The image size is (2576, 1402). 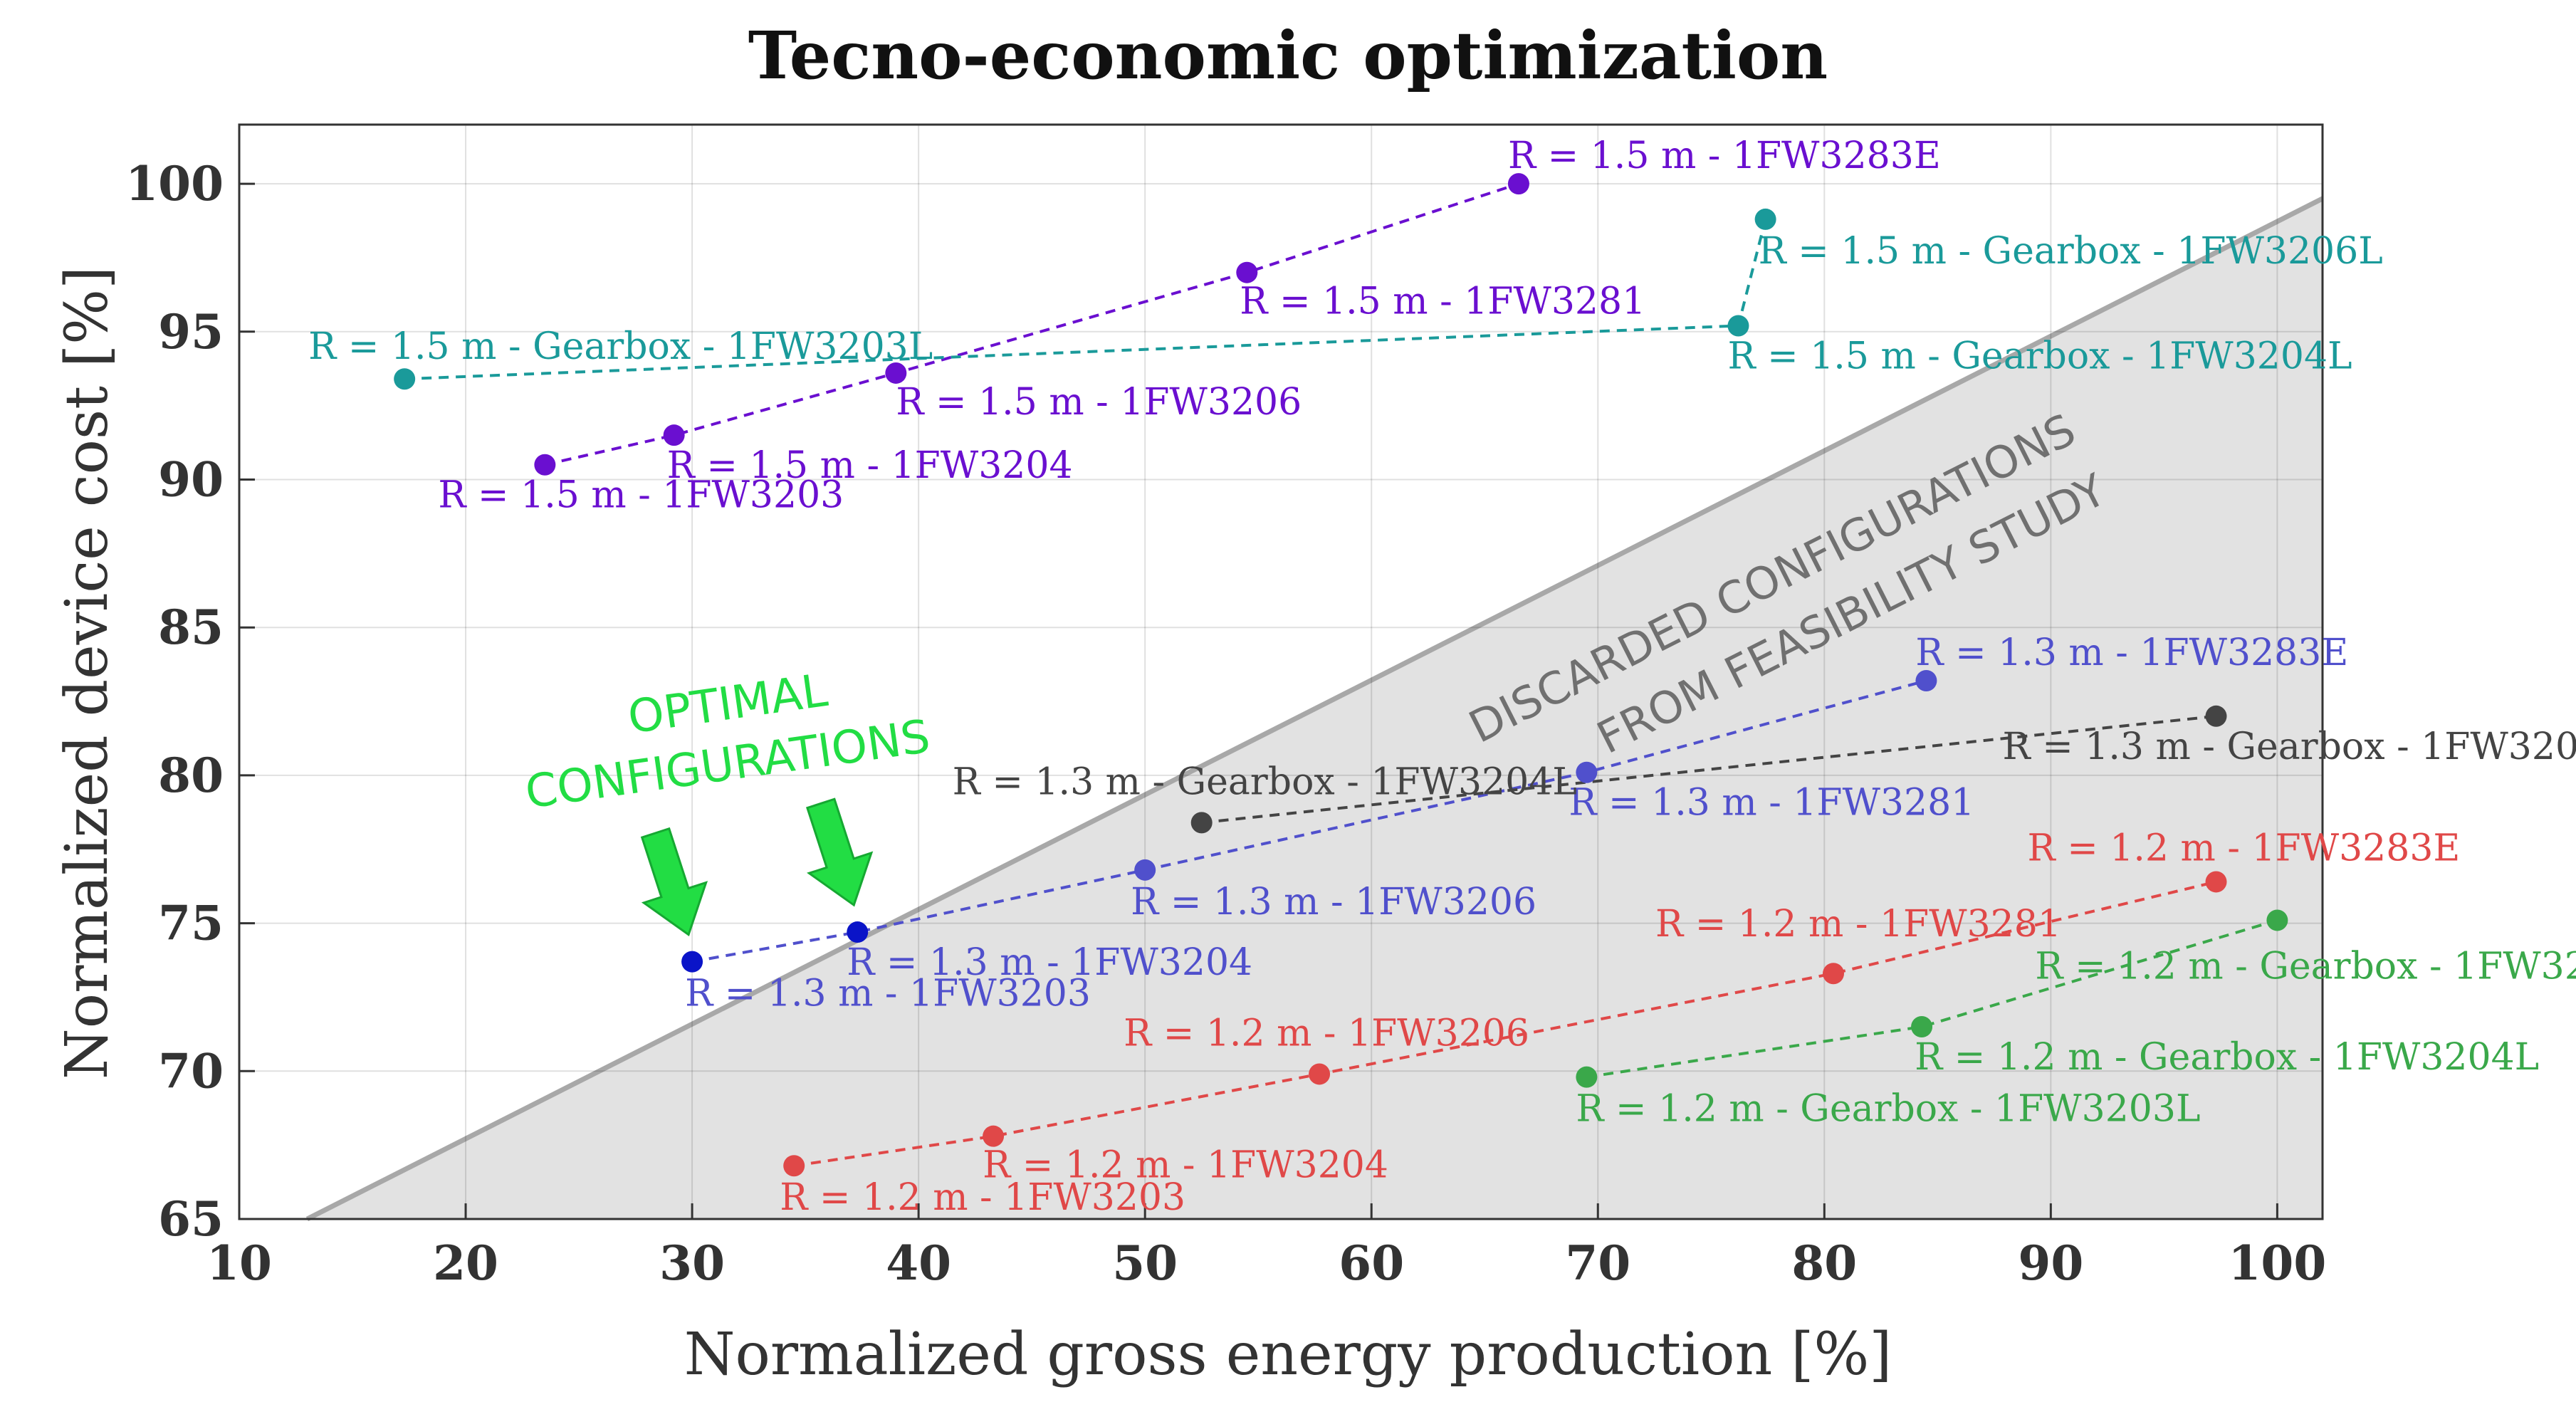 I want to click on point-label: R = 1.5 m - Gearbox - 1FW3206L, so click(x=2071, y=251).